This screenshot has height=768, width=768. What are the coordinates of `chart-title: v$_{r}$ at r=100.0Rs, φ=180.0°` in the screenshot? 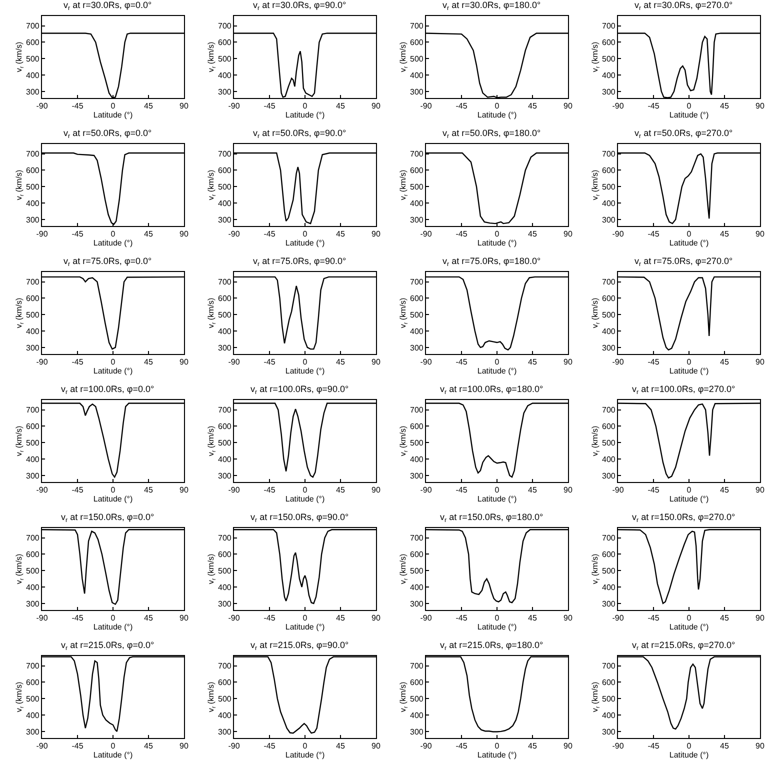 It's located at (492, 390).